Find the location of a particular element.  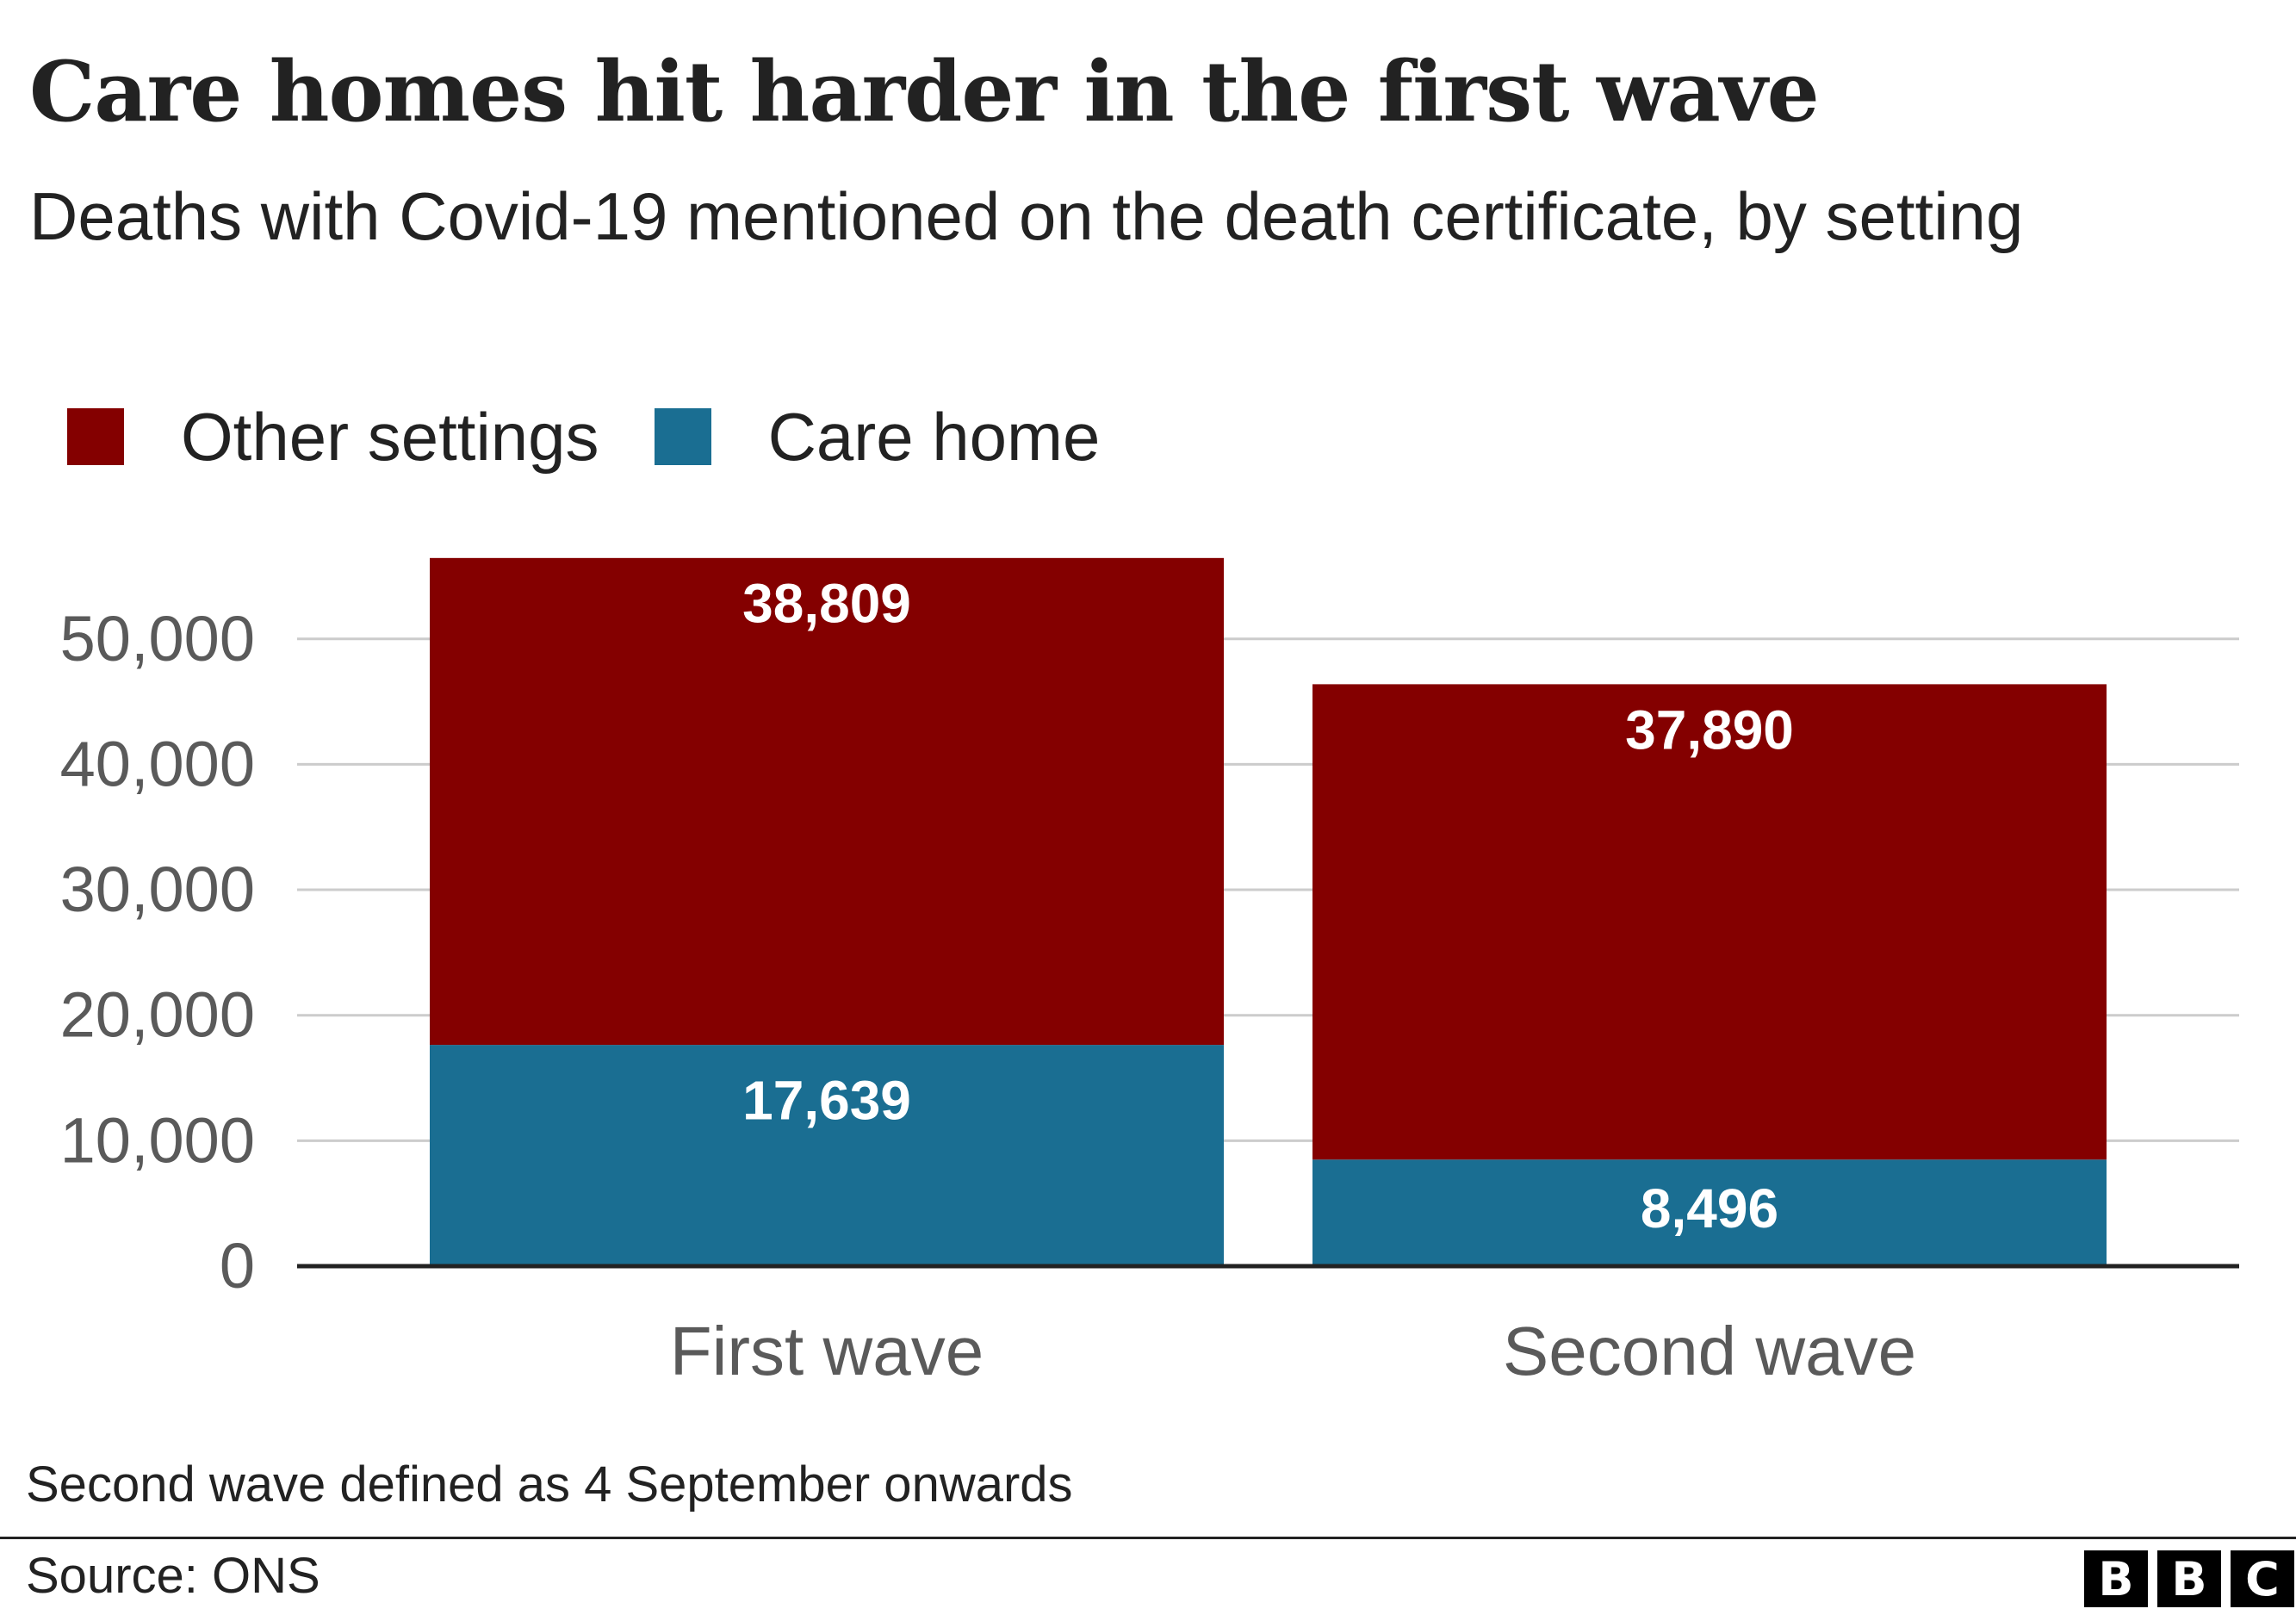

y-tick-label: 30,000 is located at coordinates (157, 889).